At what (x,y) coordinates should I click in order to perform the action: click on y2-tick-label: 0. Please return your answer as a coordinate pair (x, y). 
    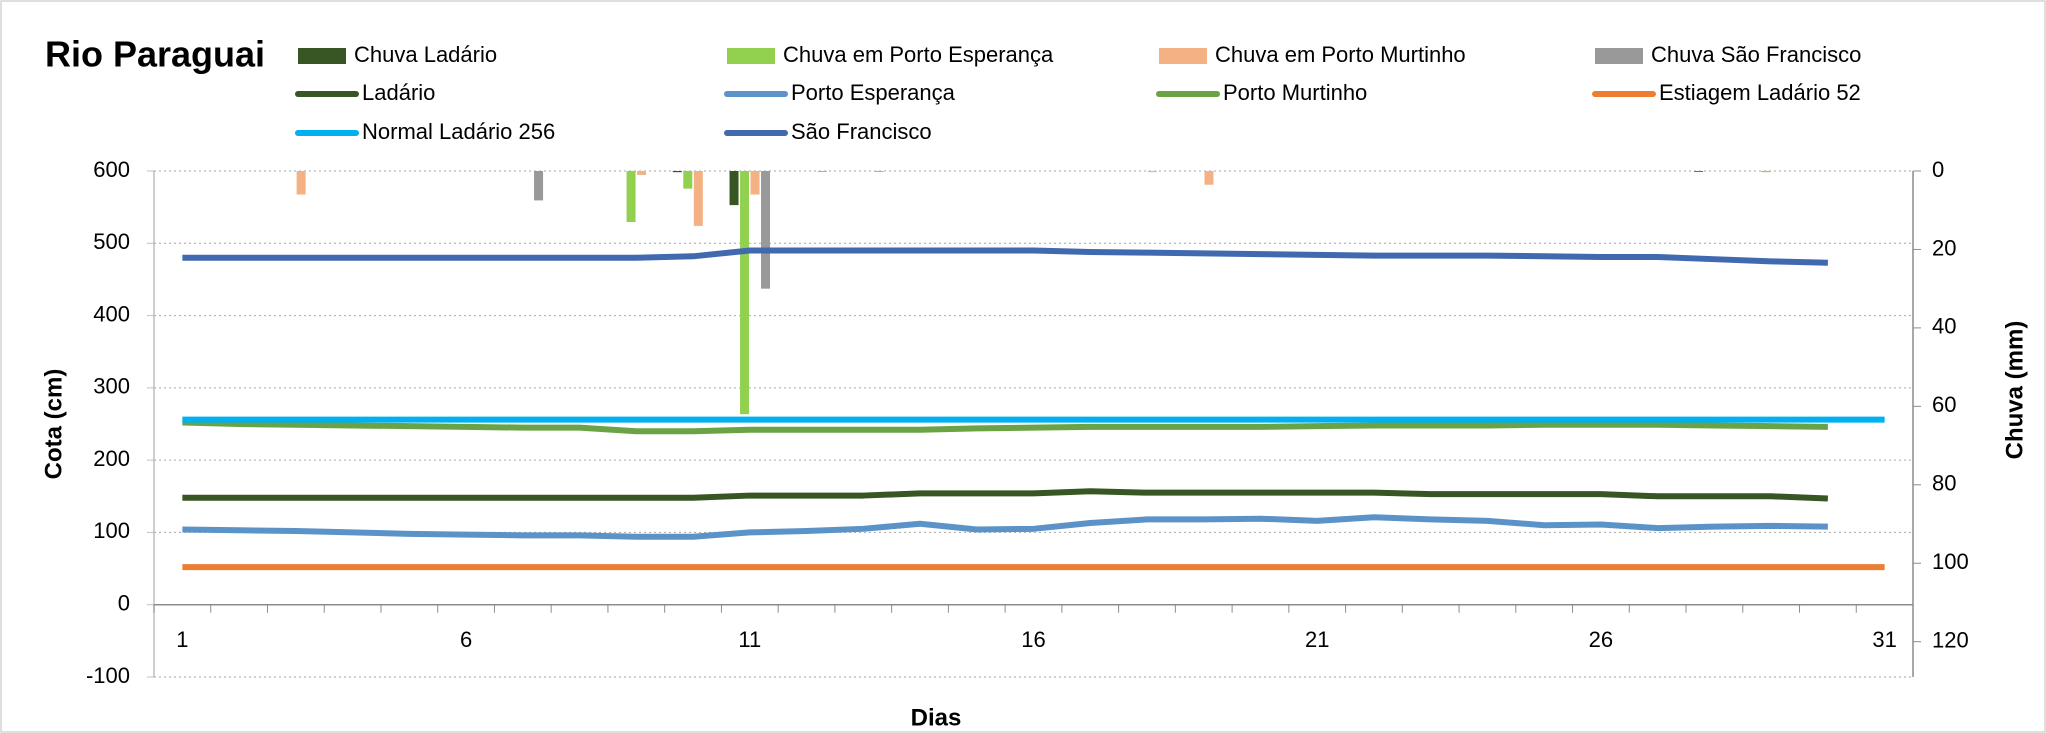
    Looking at the image, I should click on (1938, 169).